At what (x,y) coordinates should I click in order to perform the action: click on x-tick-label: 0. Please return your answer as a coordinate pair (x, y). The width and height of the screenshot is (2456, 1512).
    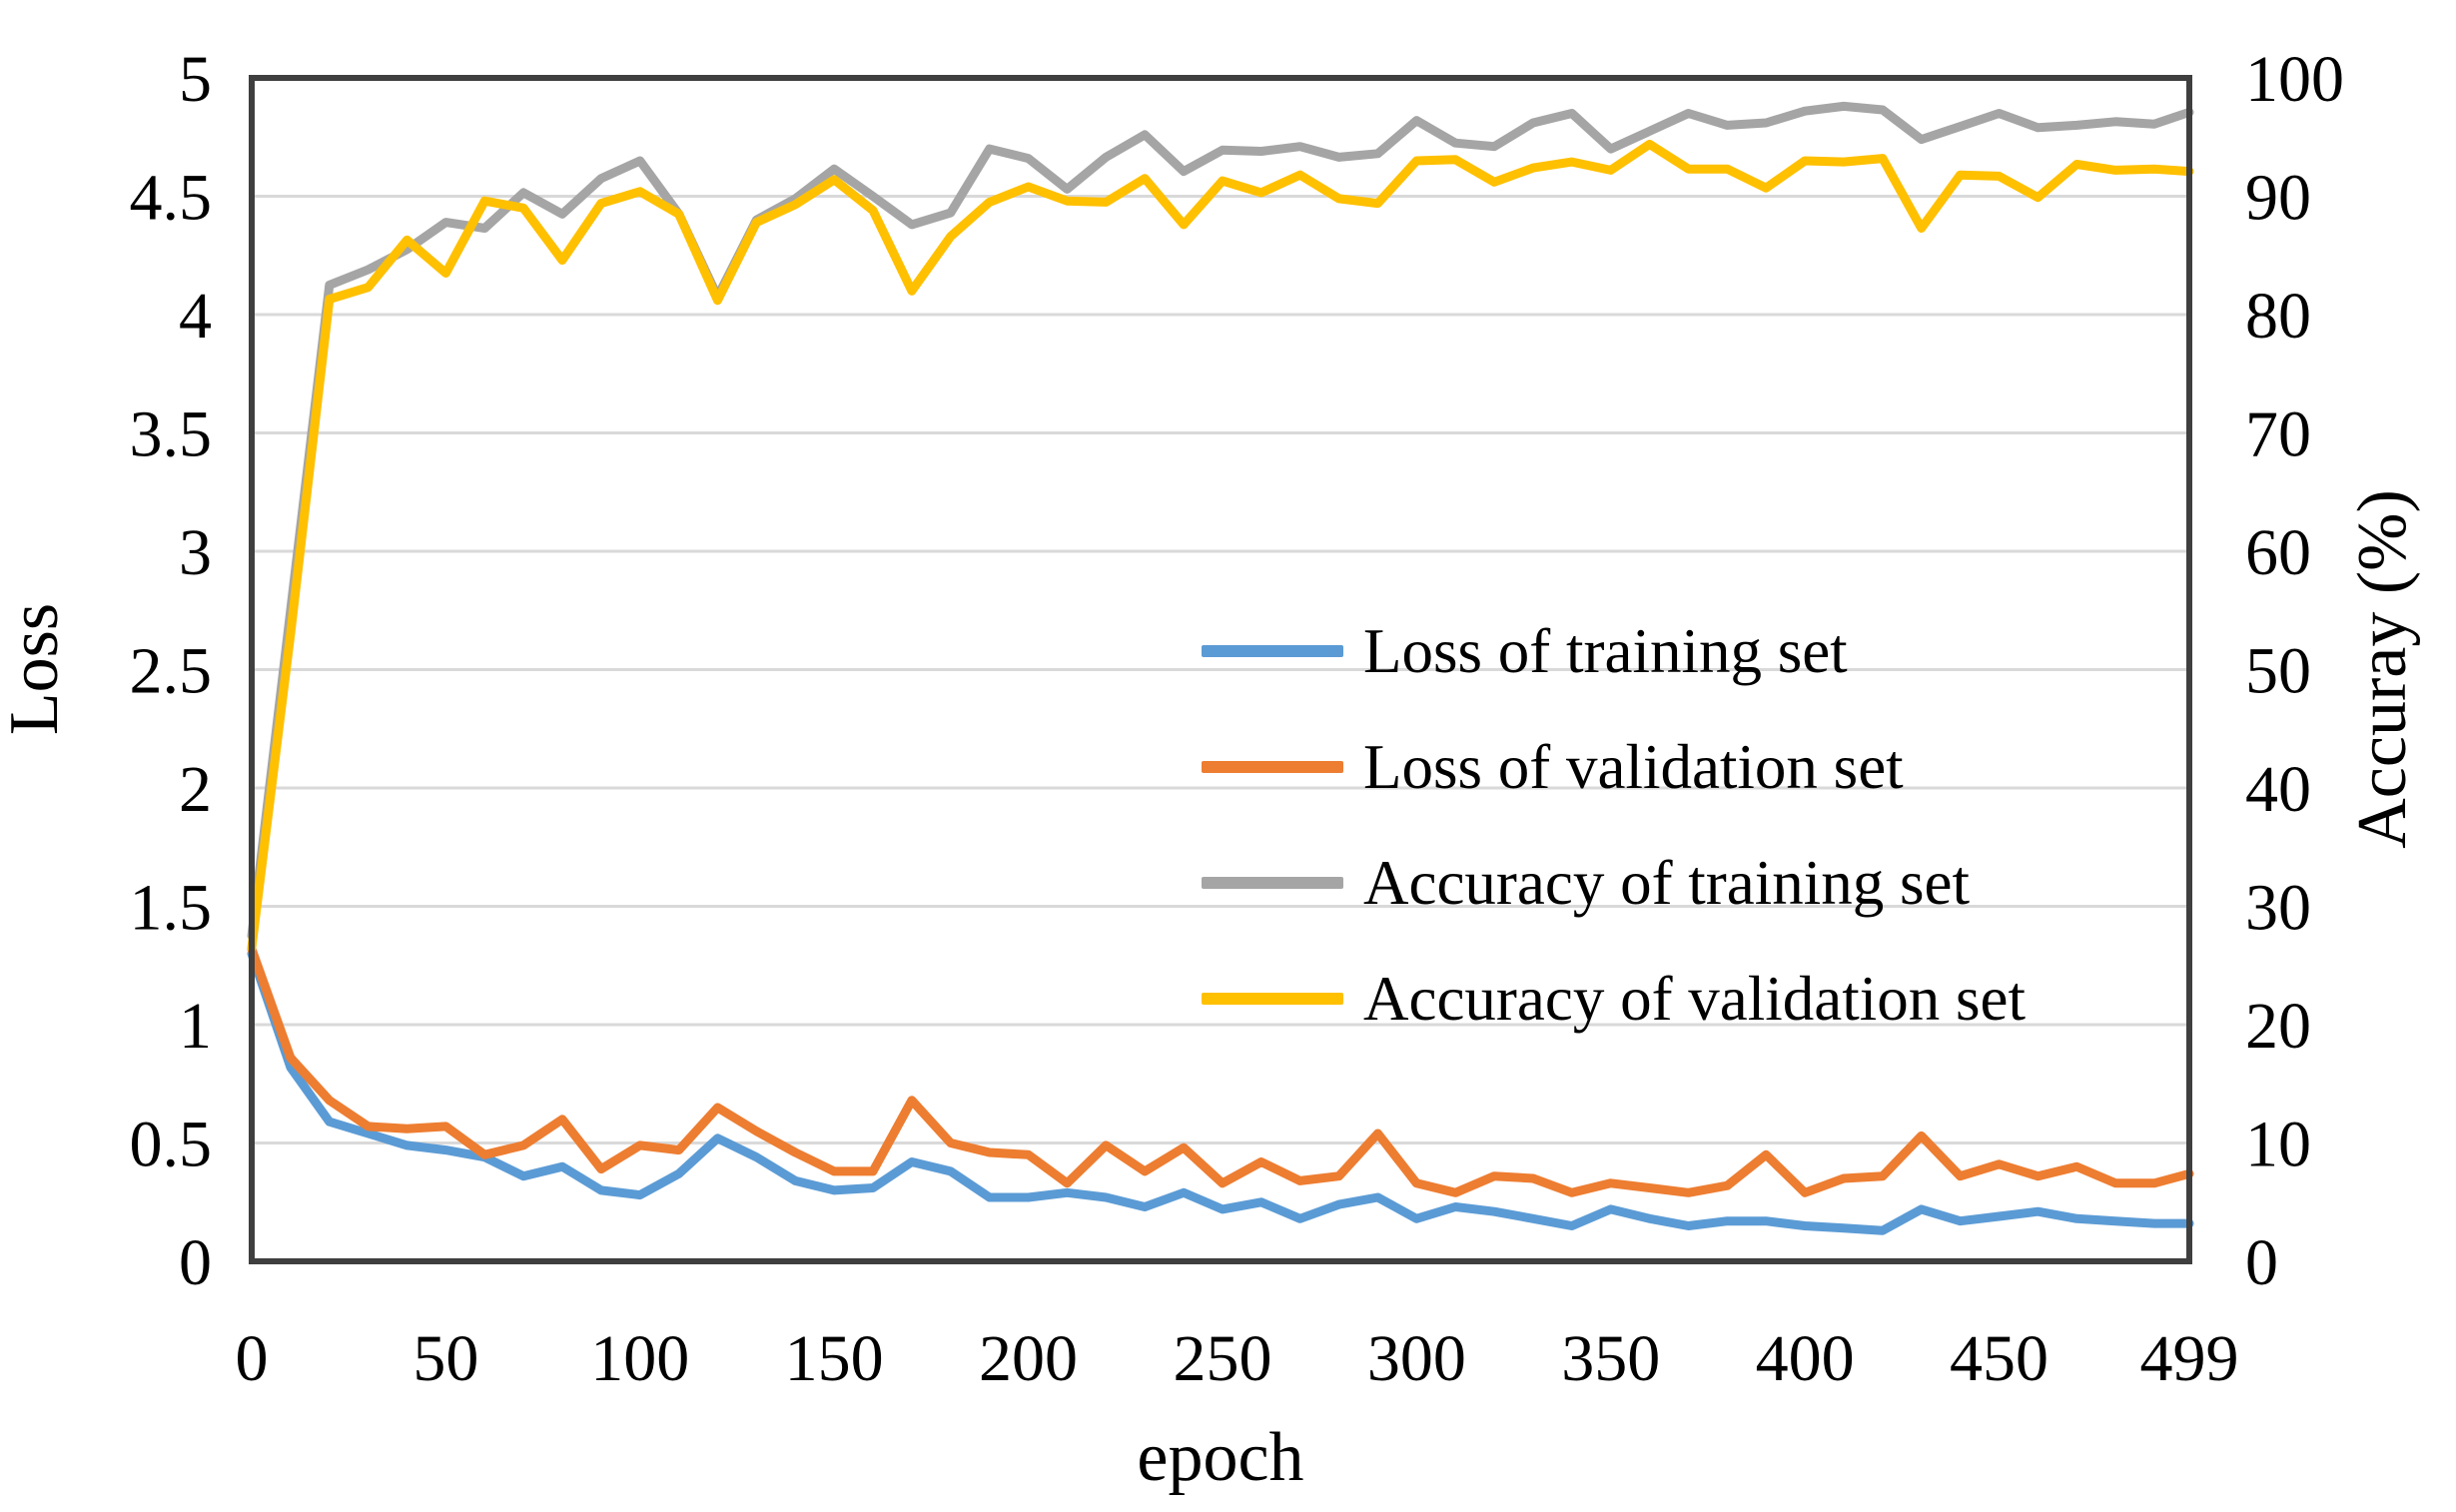
    Looking at the image, I should click on (252, 1358).